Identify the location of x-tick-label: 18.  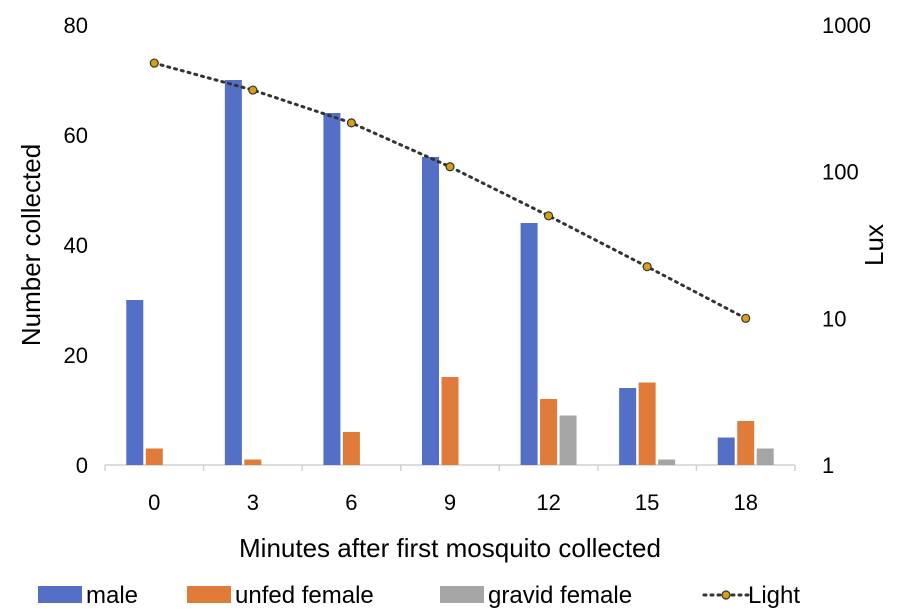
(745, 502).